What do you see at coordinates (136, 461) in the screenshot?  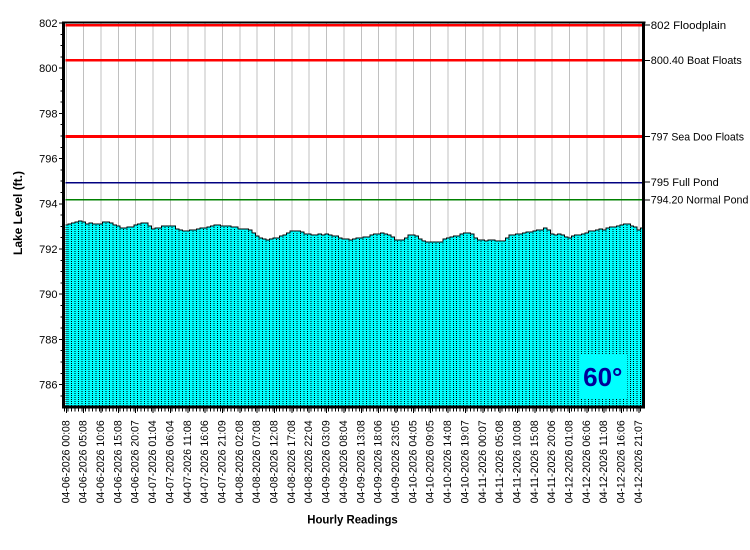 I see `svg-text: 04-06-2026 20:07` at bounding box center [136, 461].